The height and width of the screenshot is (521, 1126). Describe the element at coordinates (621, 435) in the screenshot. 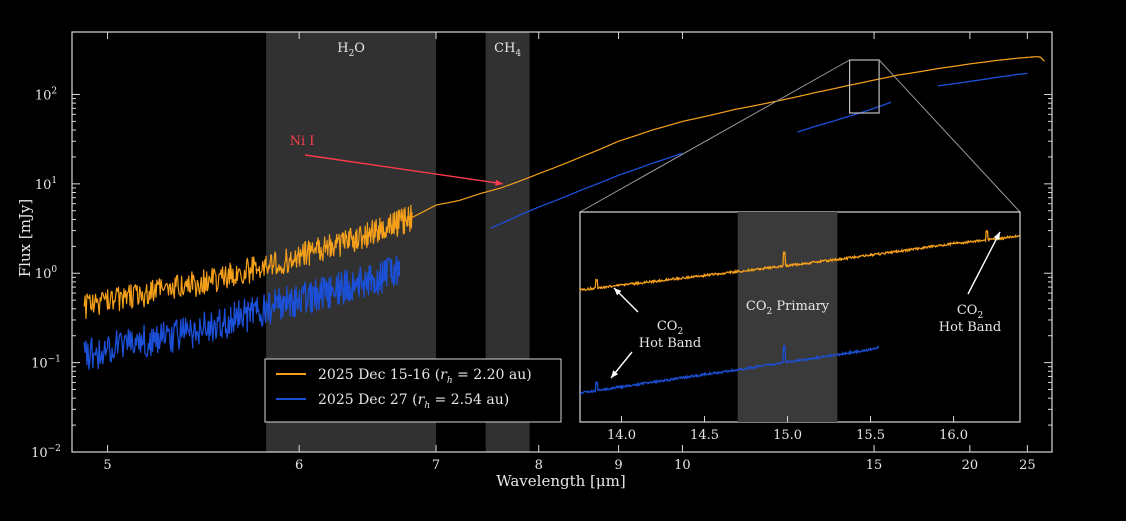

I see `inset-x-tick-label-0: 14.0` at that location.